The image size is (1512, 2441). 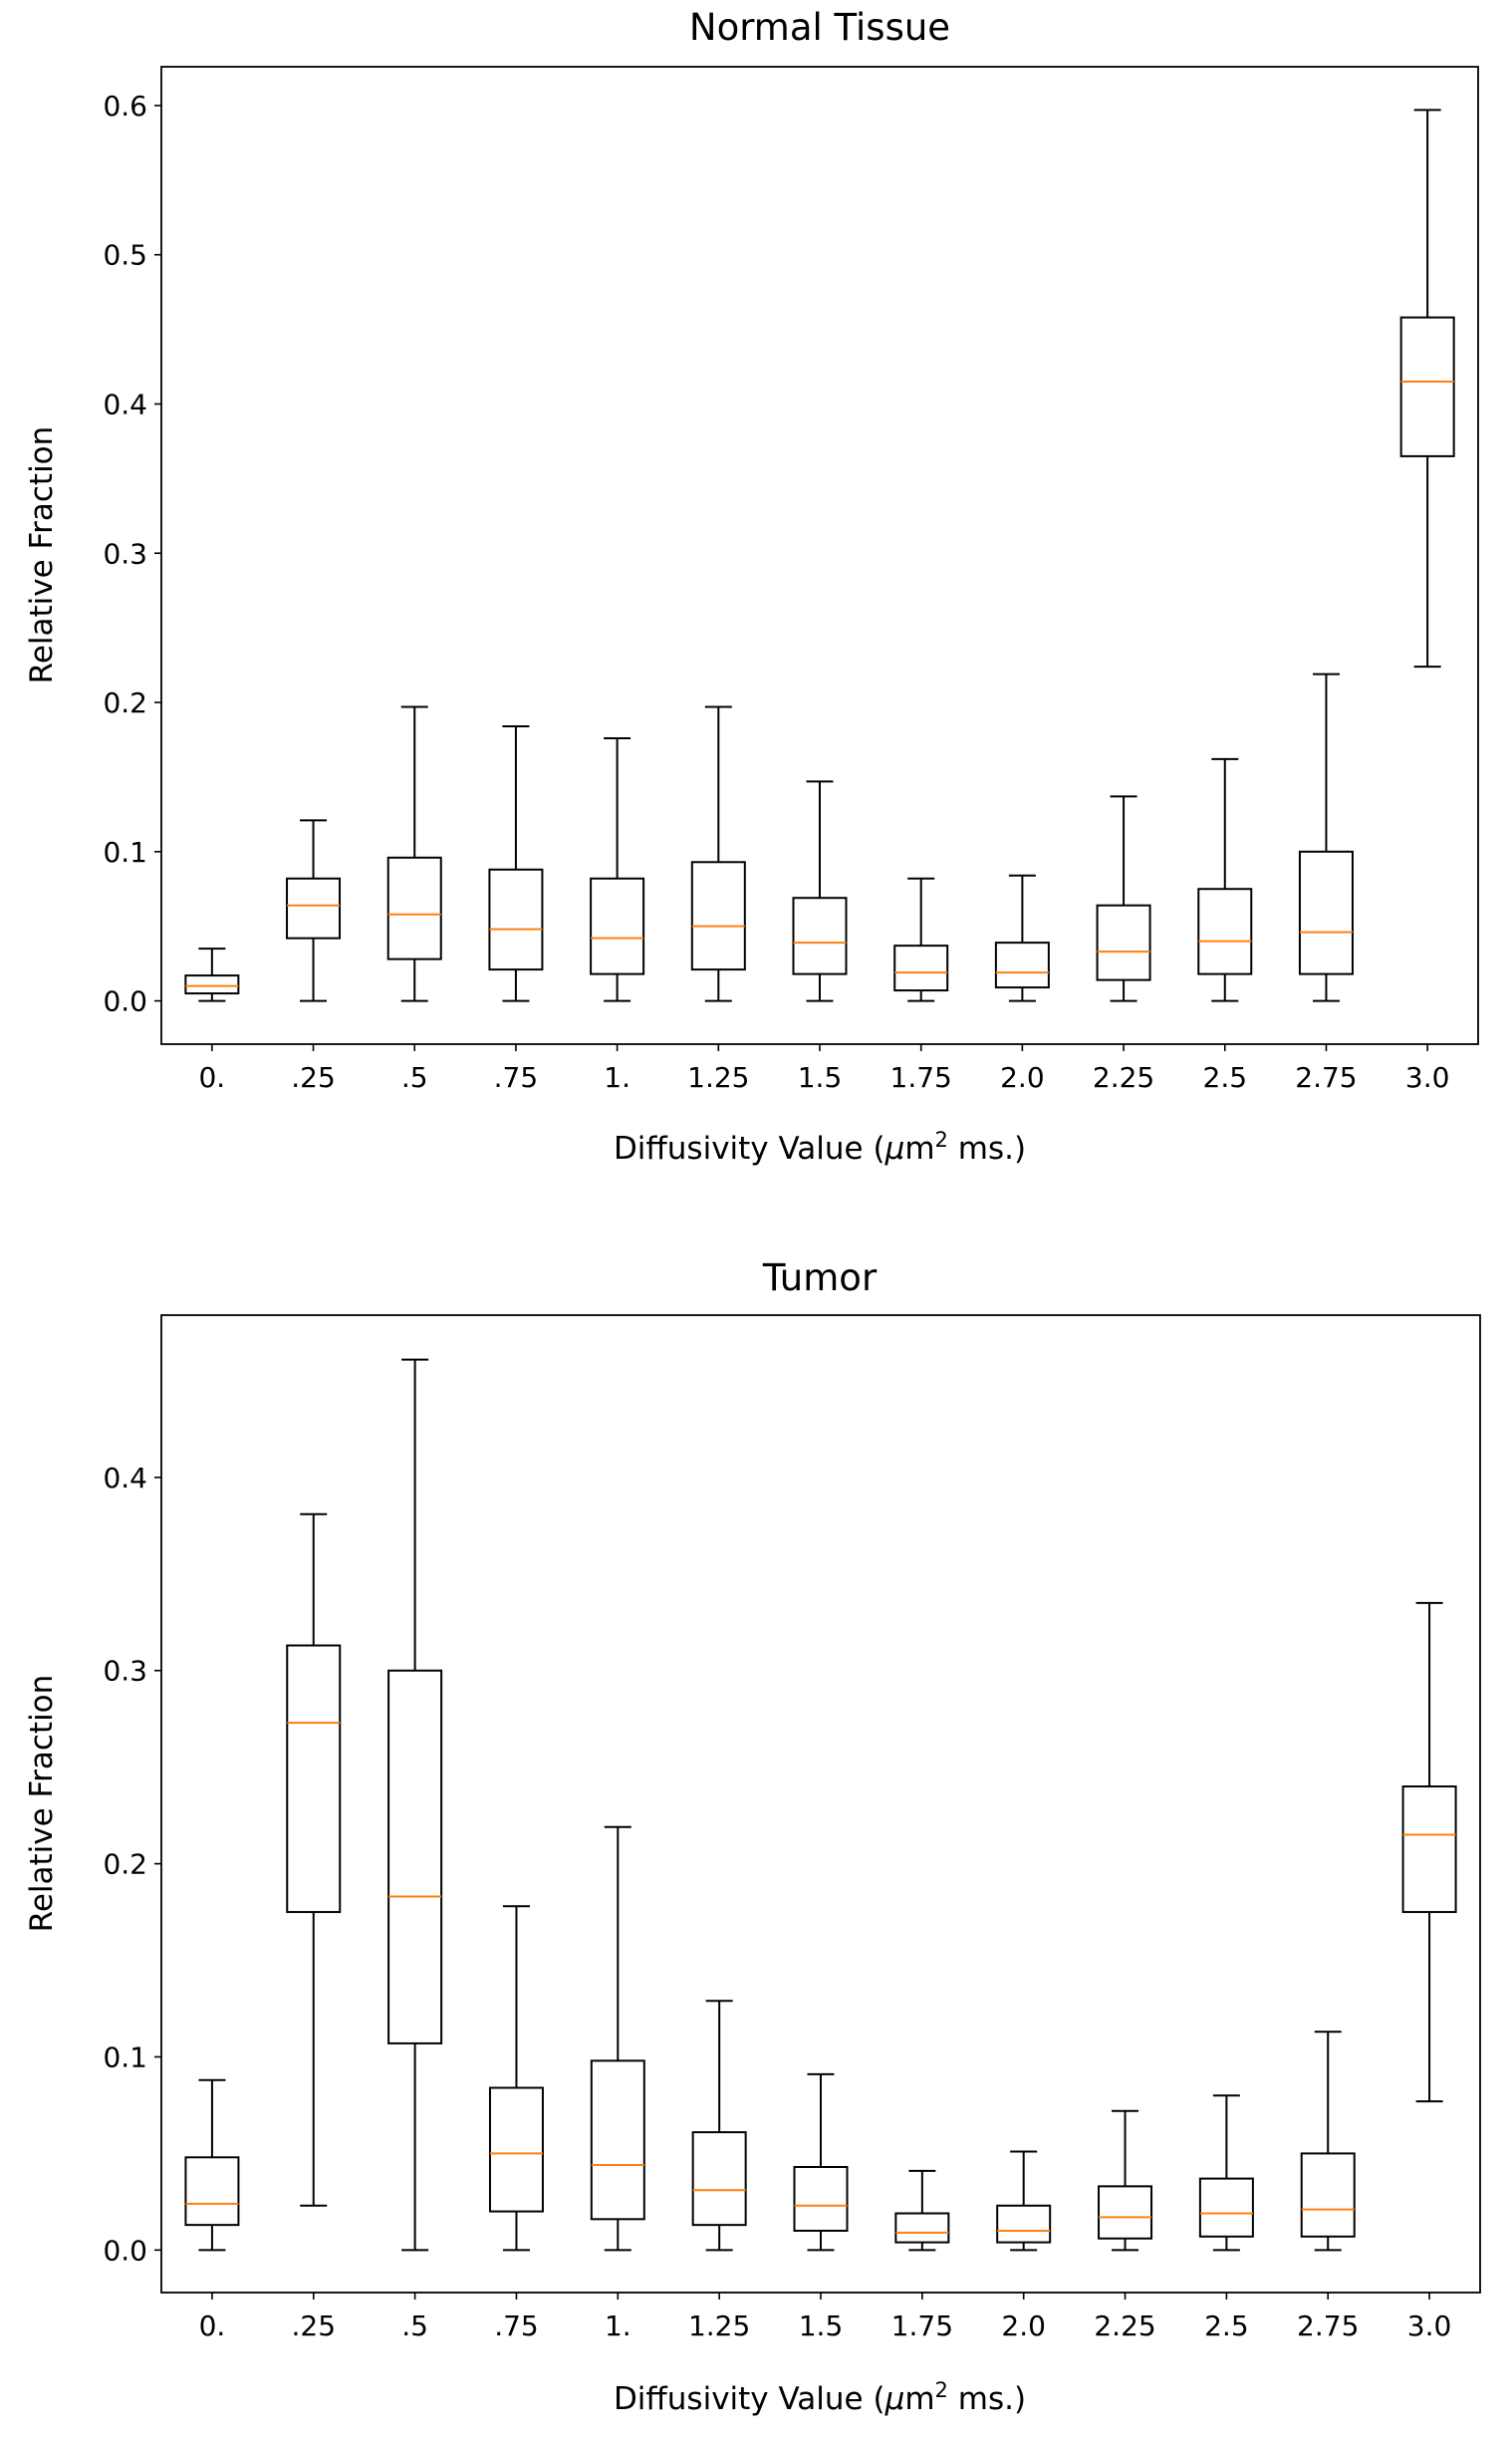 I want to click on x-tick-label: 2.75, so click(x=1326, y=1077).